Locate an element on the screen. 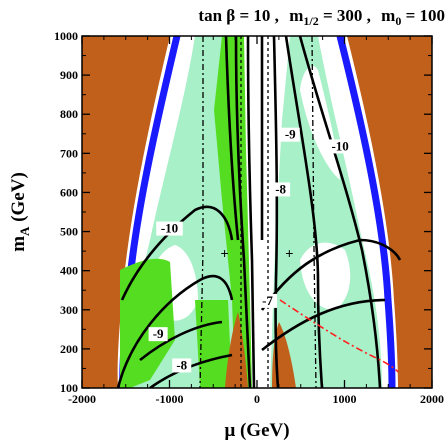  x-tick-label: 1000 is located at coordinates (345, 399).